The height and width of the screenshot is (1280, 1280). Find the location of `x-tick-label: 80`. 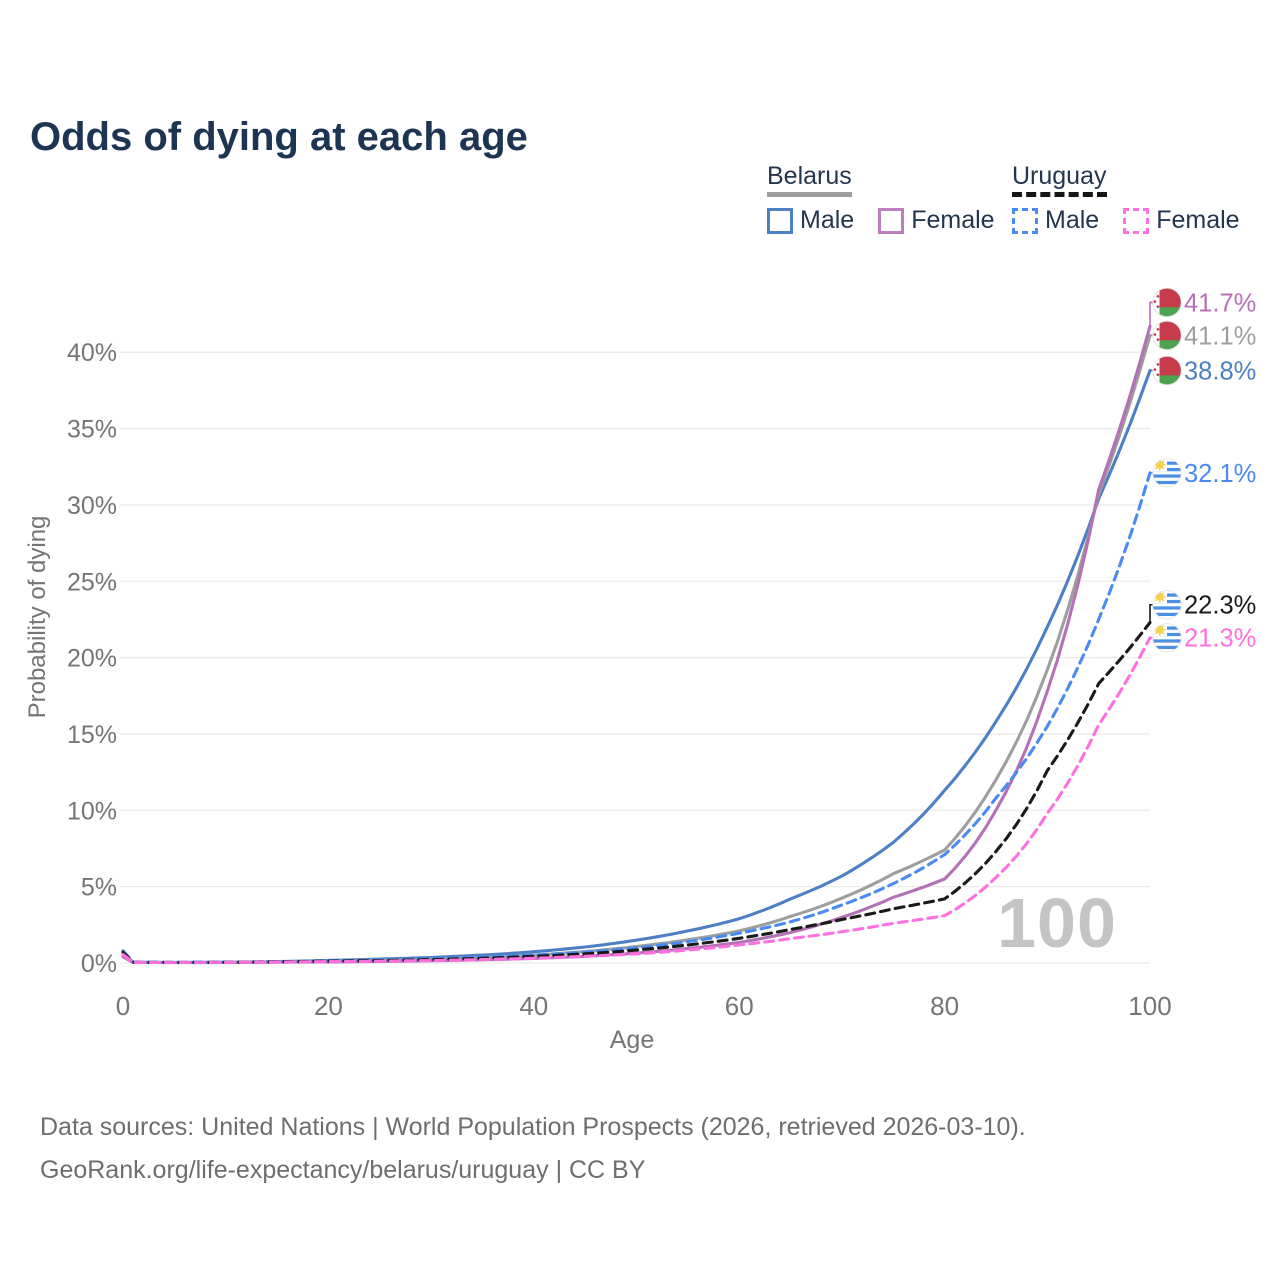

x-tick-label: 80 is located at coordinates (944, 1006).